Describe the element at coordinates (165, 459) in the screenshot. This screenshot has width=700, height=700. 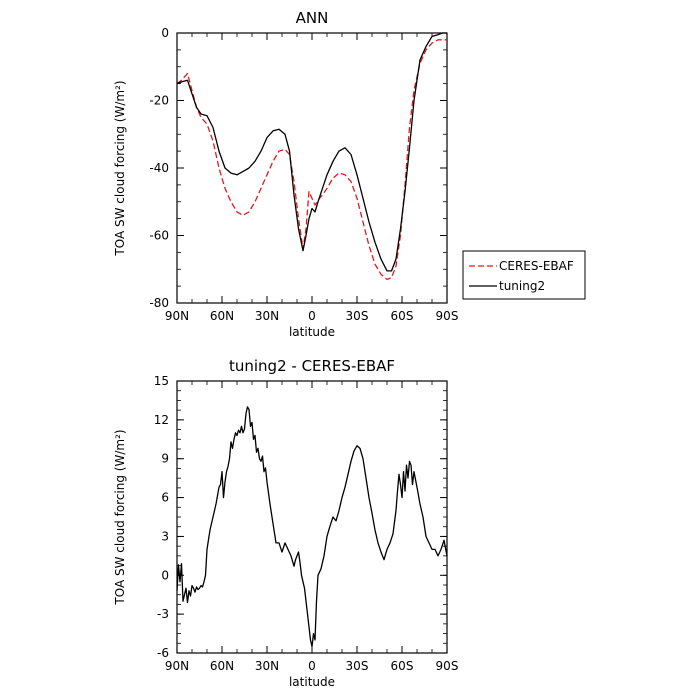
I see `y-tick-label: 9` at that location.